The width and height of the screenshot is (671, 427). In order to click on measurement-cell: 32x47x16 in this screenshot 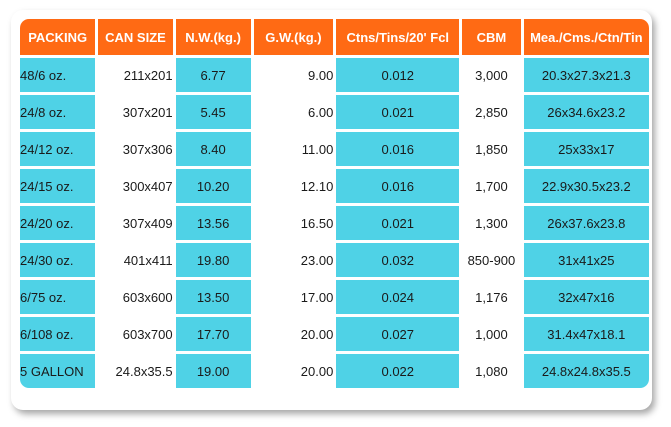, I will do `click(586, 297)`.